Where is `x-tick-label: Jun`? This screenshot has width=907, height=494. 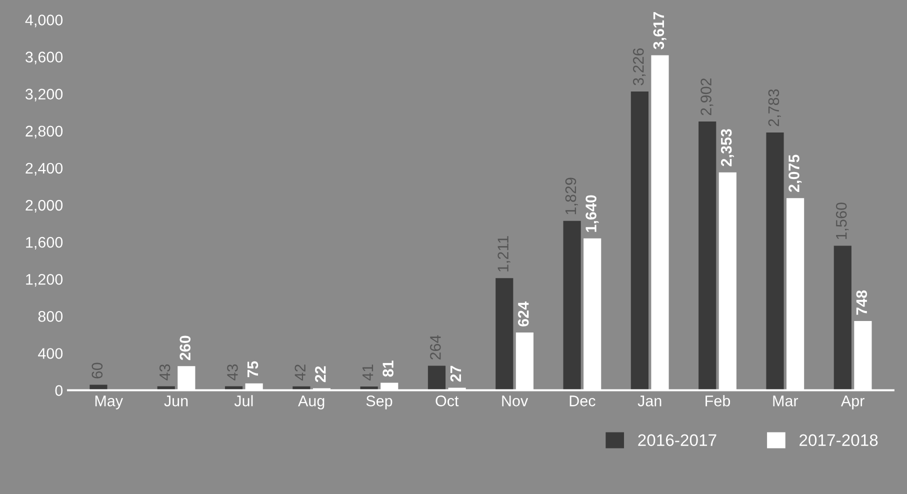 x-tick-label: Jun is located at coordinates (176, 401).